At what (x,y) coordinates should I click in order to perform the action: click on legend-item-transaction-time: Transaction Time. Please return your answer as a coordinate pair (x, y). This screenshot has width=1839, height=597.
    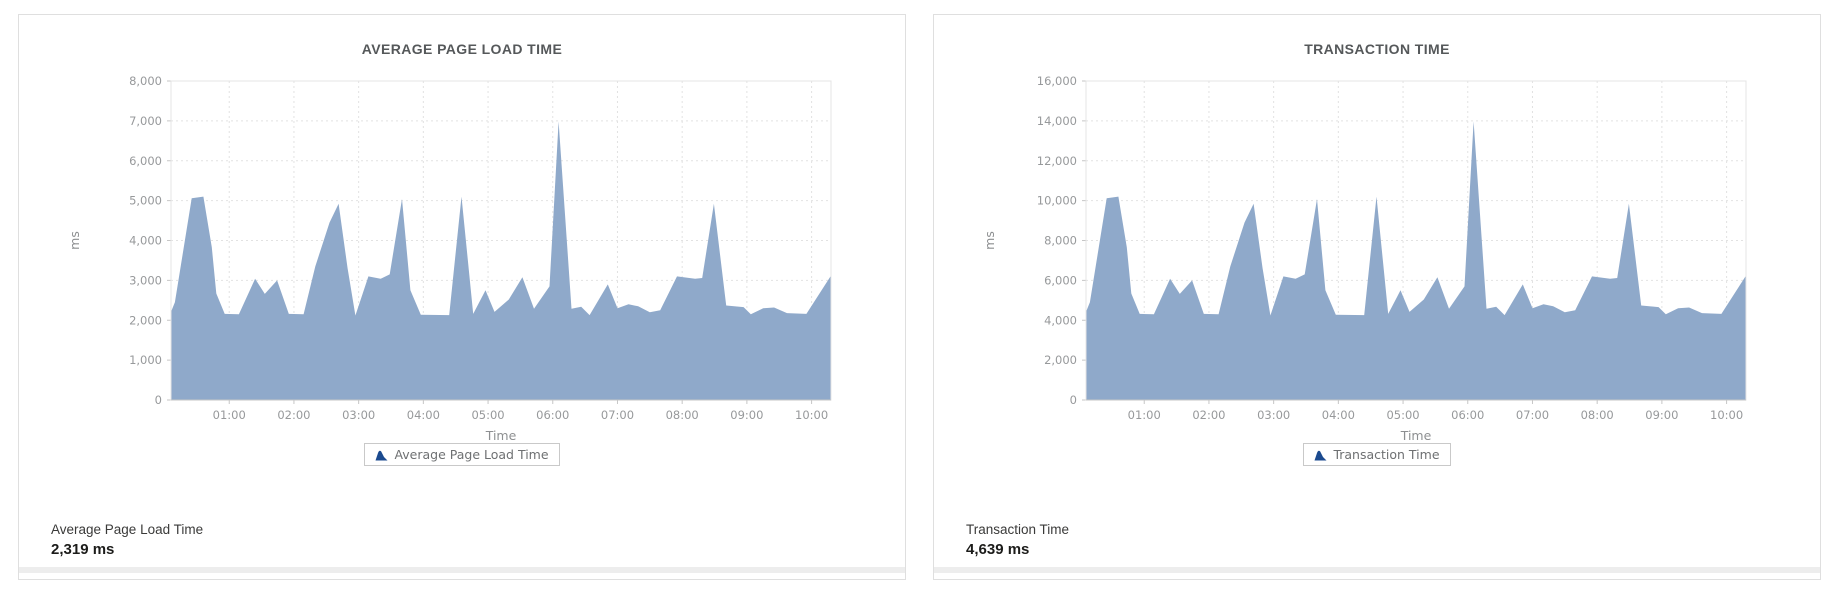
    Looking at the image, I should click on (1377, 454).